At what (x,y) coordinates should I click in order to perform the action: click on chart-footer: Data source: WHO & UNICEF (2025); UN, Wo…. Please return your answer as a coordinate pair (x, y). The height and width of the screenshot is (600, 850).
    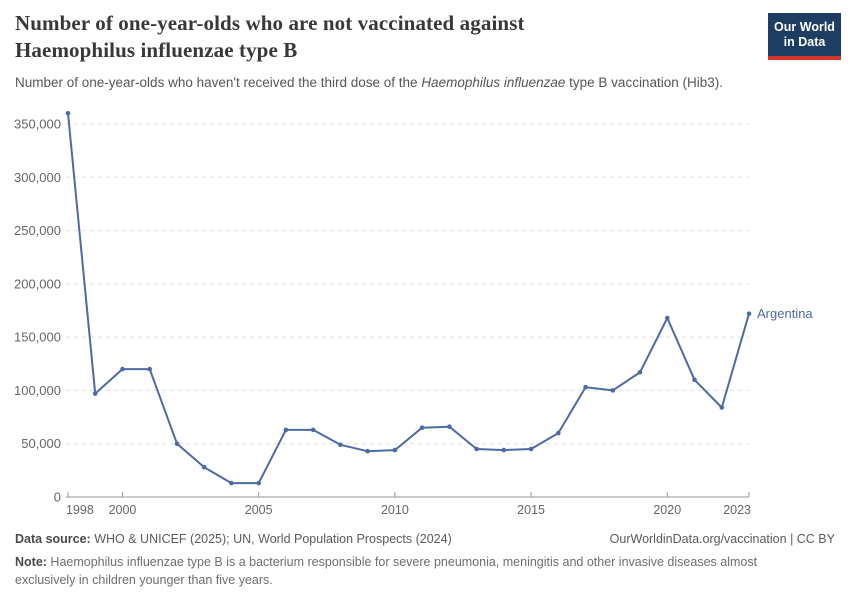
    Looking at the image, I should click on (425, 560).